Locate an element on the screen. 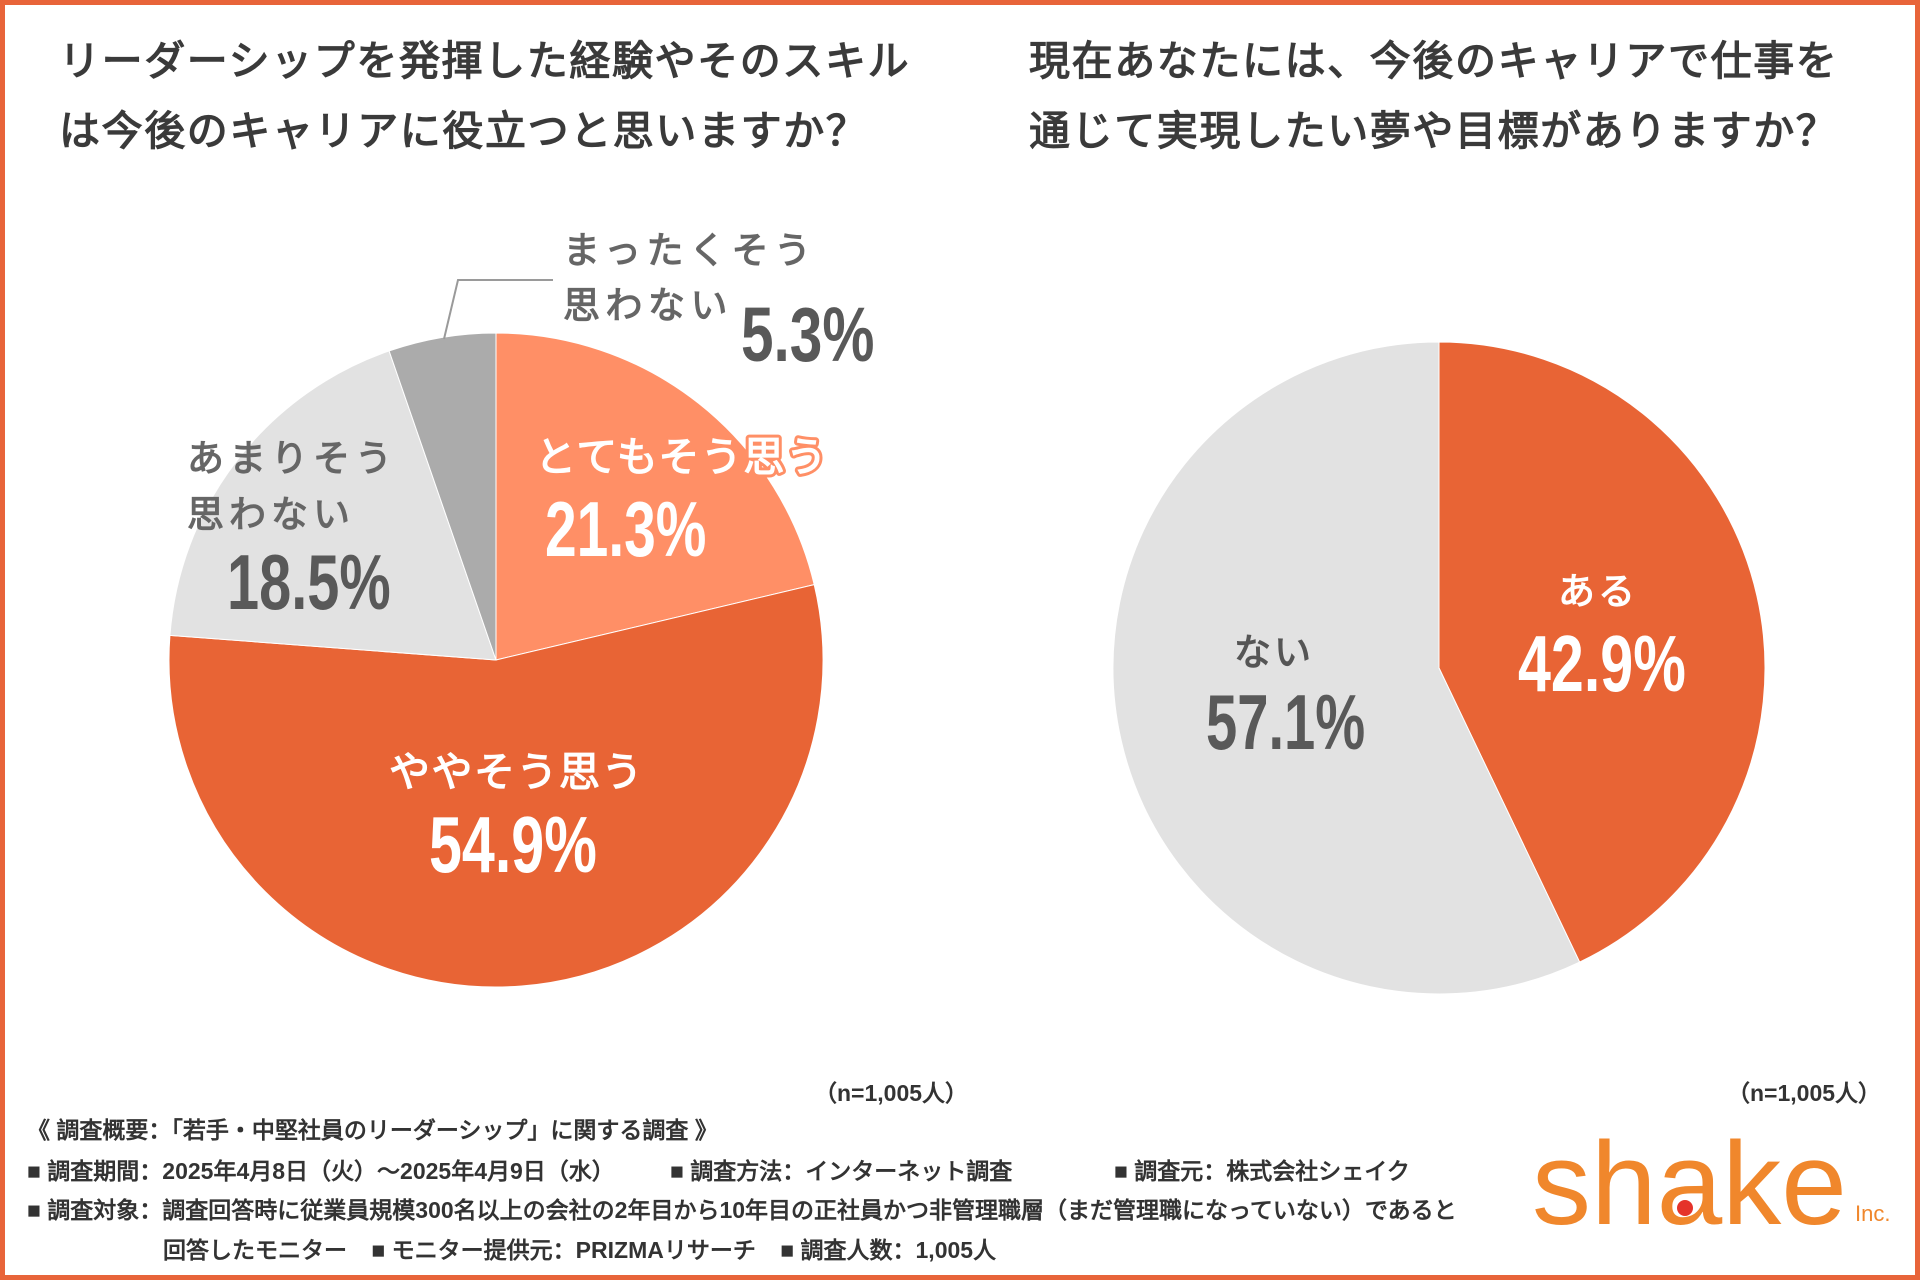 This screenshot has width=1920, height=1280. label-strongly-agree: とてもそう思う is located at coordinates (681, 457).